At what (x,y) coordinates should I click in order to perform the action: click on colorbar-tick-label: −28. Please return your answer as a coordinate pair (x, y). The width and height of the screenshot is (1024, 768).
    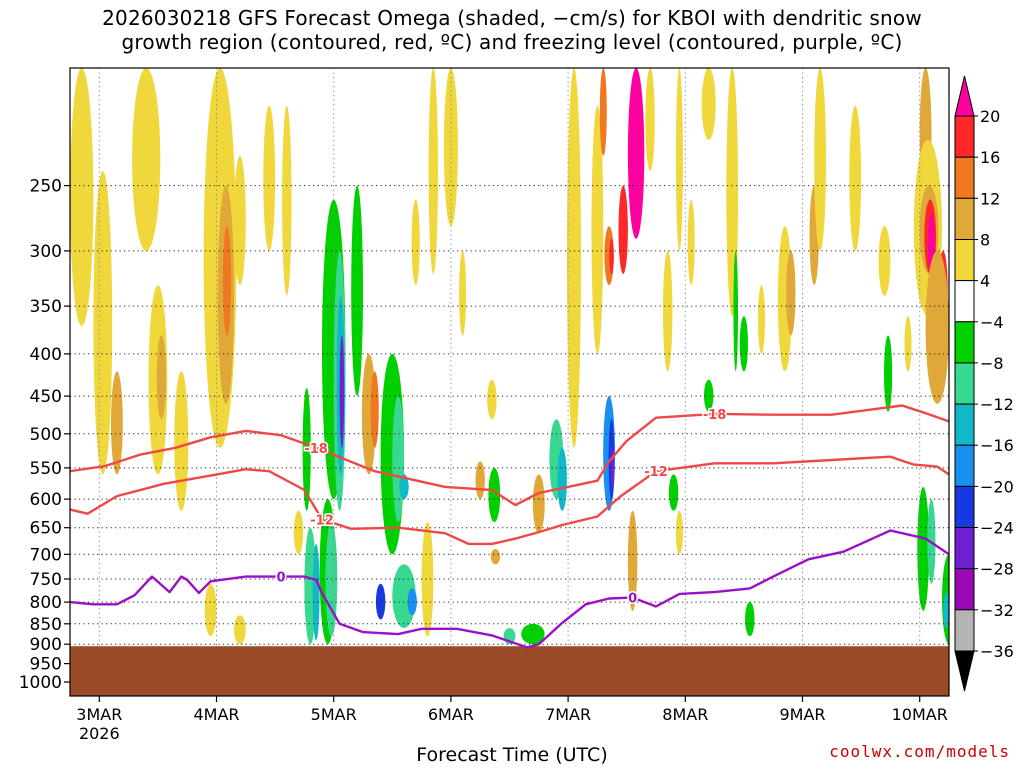
    Looking at the image, I should click on (997, 569).